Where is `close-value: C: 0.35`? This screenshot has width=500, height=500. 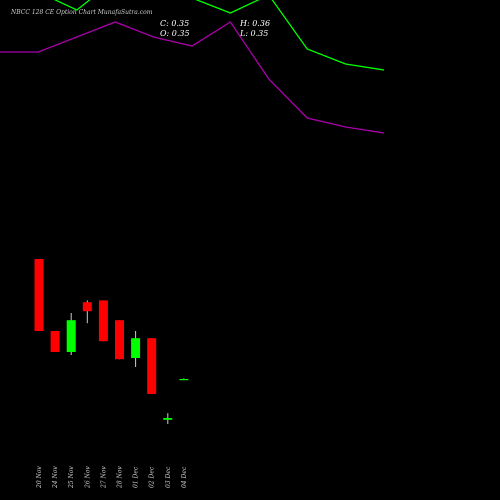
close-value: C: 0.35 is located at coordinates (175, 23).